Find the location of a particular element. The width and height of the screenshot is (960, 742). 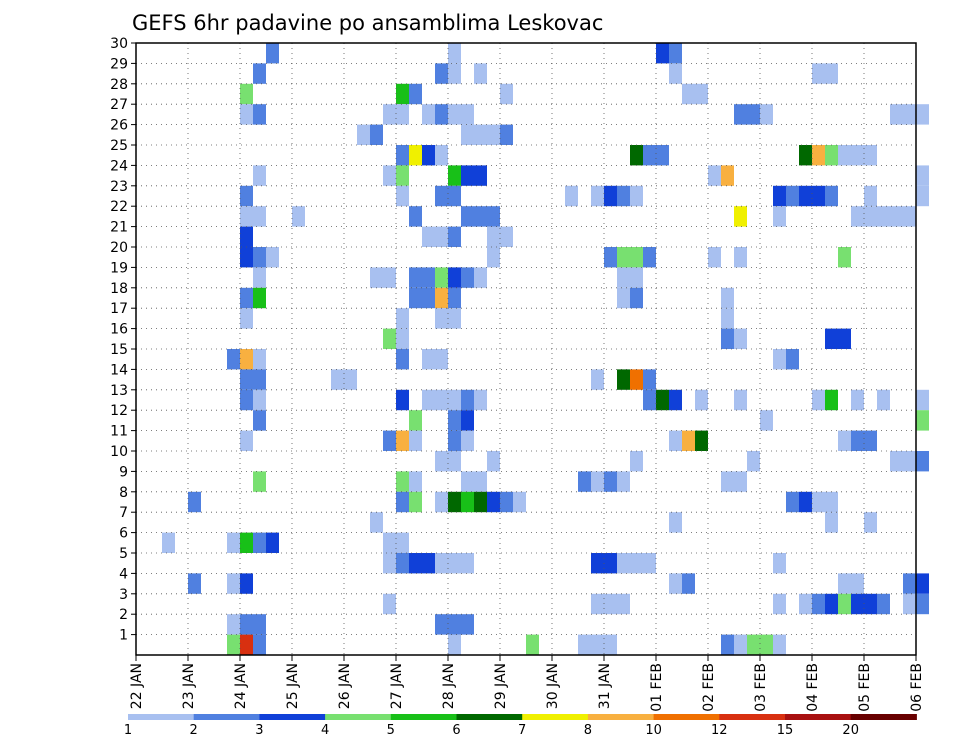

y-tick-label: 9 is located at coordinates (123, 472).